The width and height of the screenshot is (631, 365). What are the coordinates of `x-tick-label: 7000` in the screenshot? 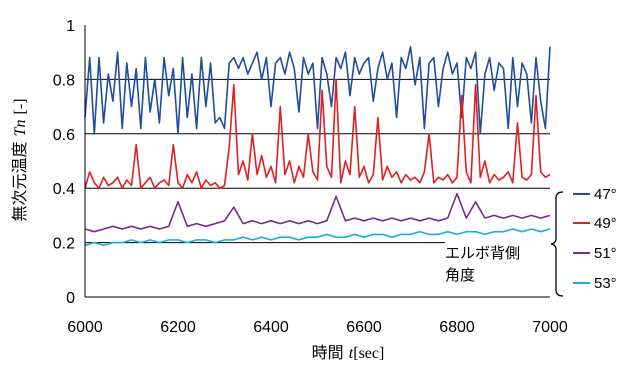 It's located at (550, 327).